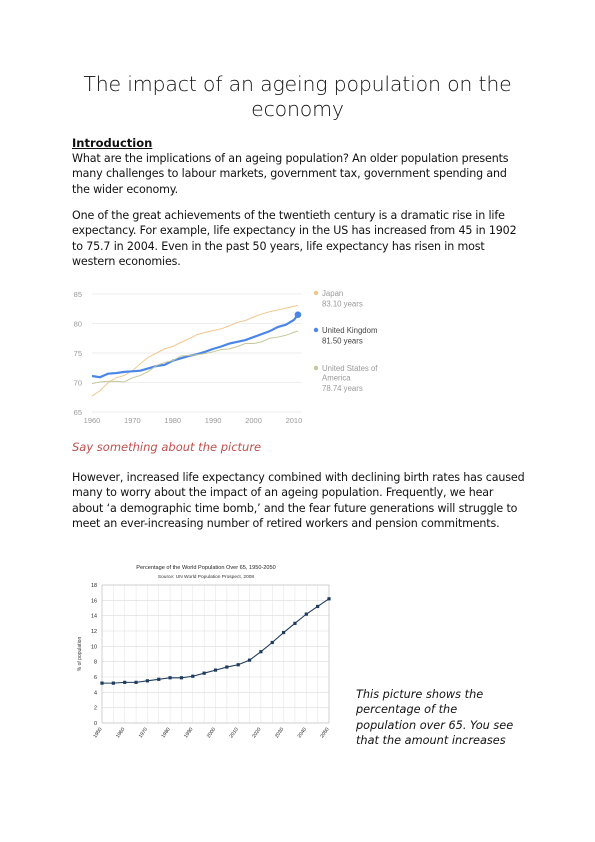 This screenshot has width=595, height=842. I want to click on y-tick-label: 80, so click(78, 324).